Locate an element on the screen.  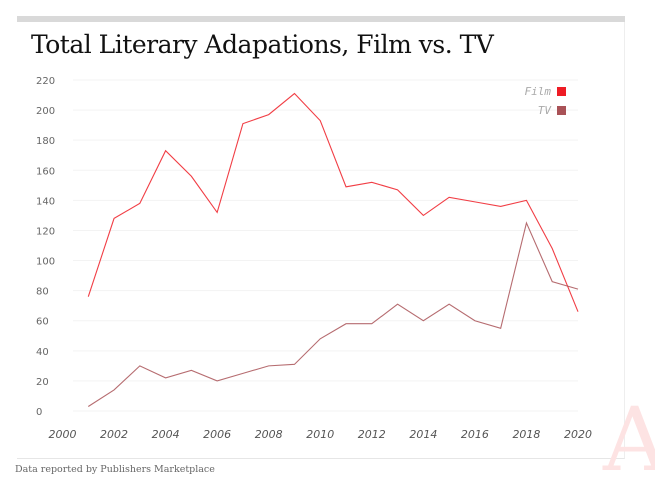
x-tick-label: 2010 is located at coordinates (320, 434).